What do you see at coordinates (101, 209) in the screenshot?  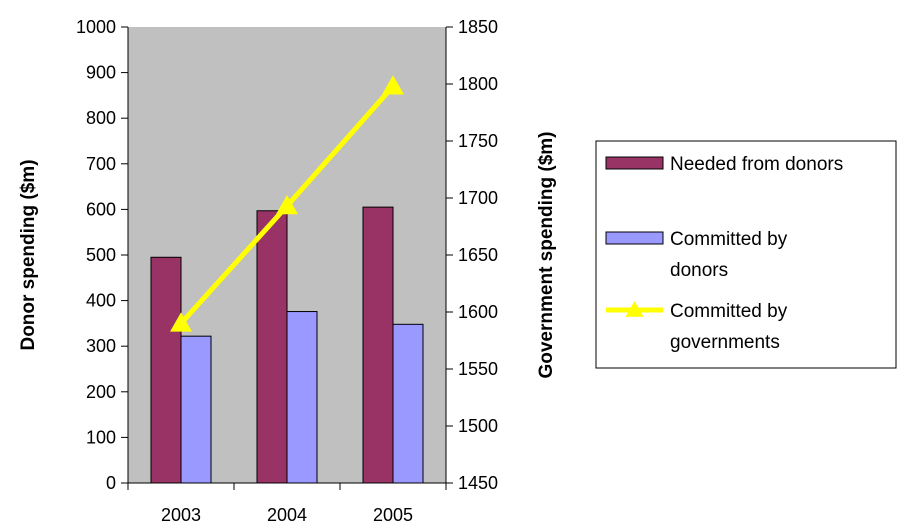 I see `y-tick-label: 600` at bounding box center [101, 209].